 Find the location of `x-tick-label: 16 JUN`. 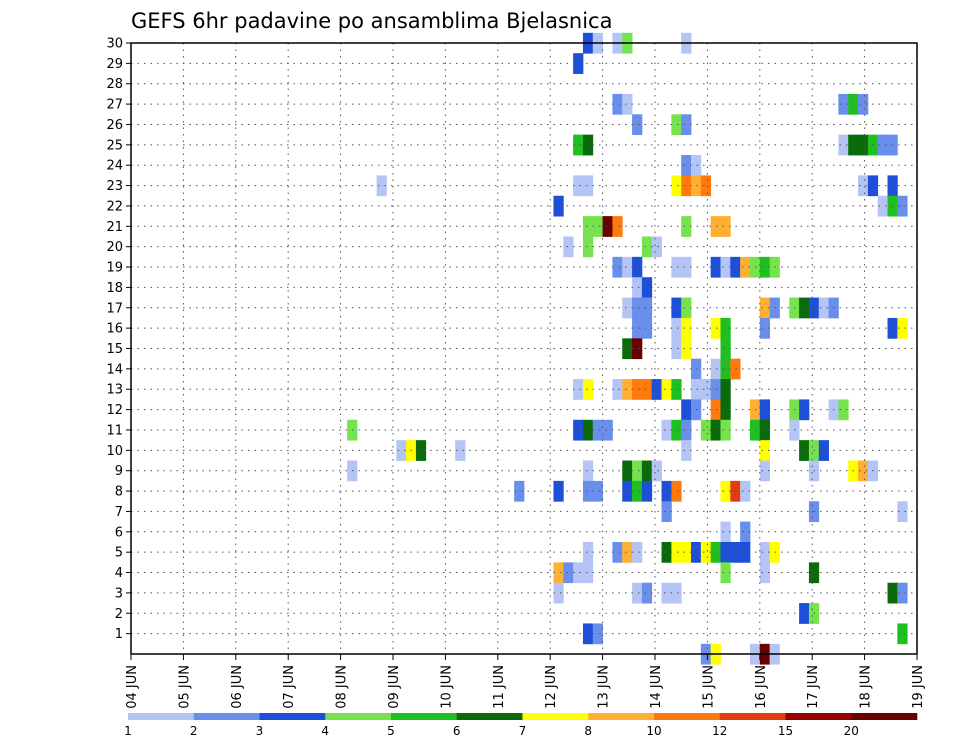

x-tick-label: 16 JUN is located at coordinates (761, 687).